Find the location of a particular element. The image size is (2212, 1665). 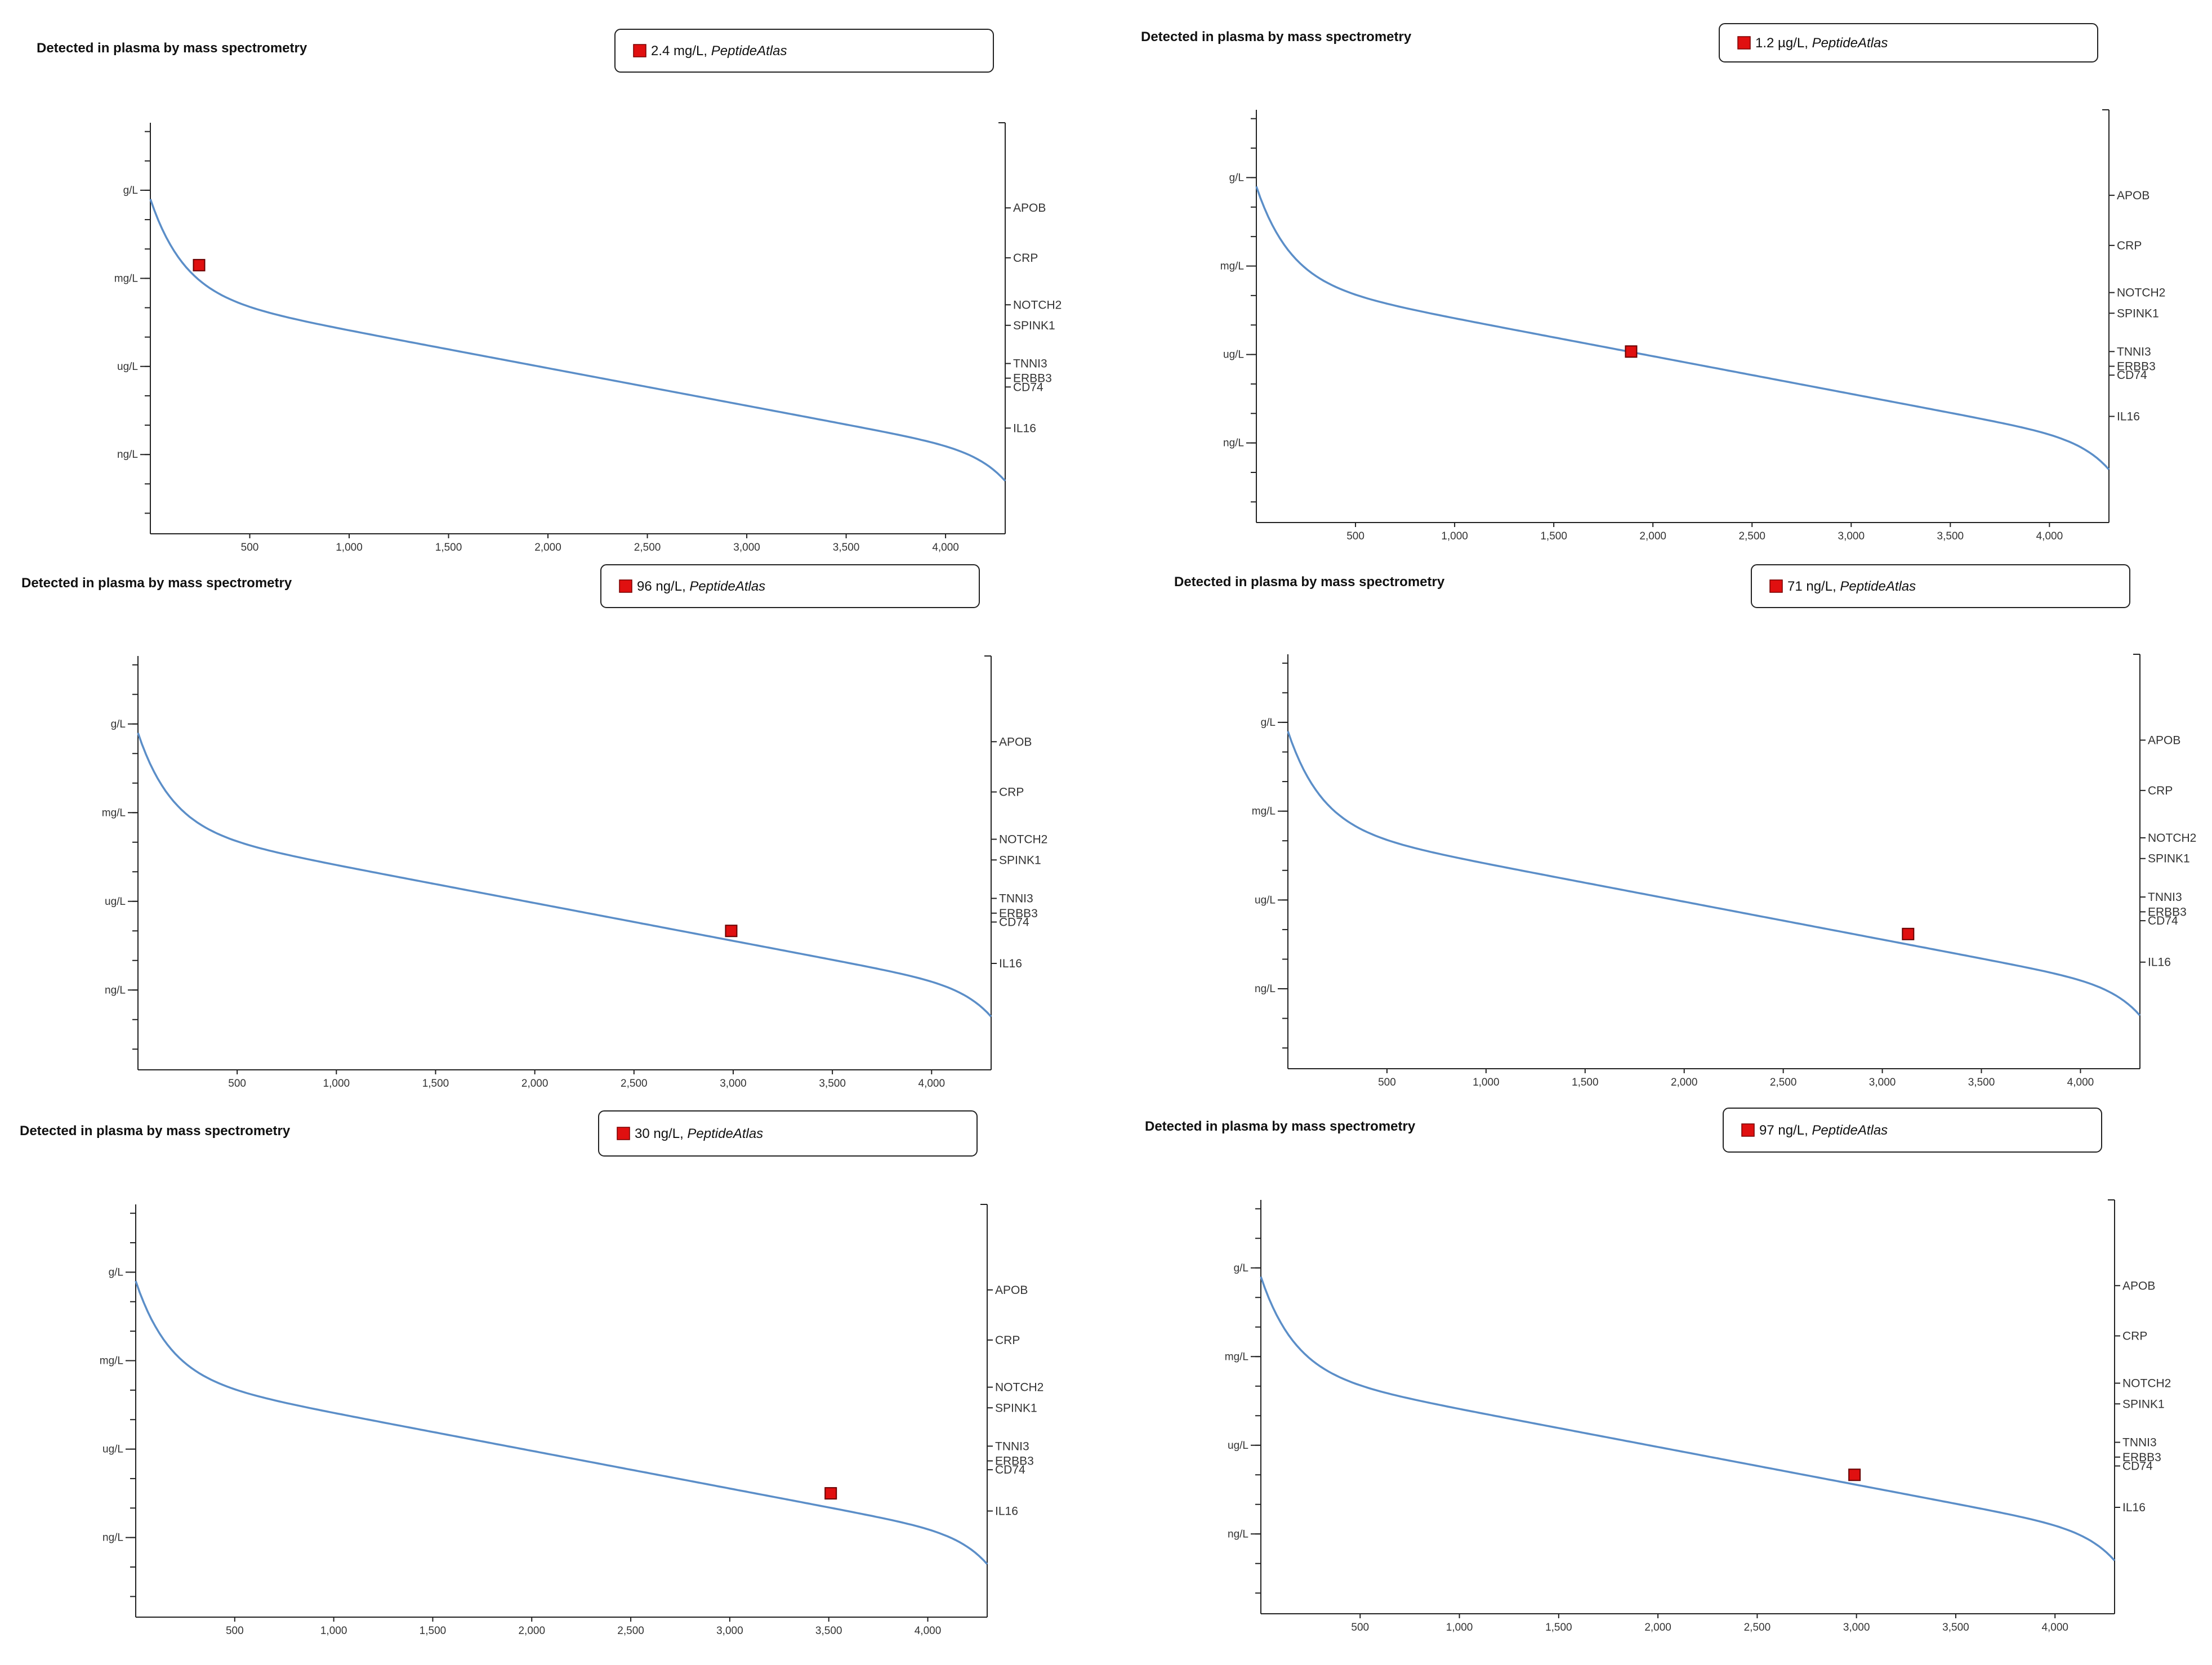

legend-label: 97 ng/L, PeptideAtlas is located at coordinates (1823, 1130).